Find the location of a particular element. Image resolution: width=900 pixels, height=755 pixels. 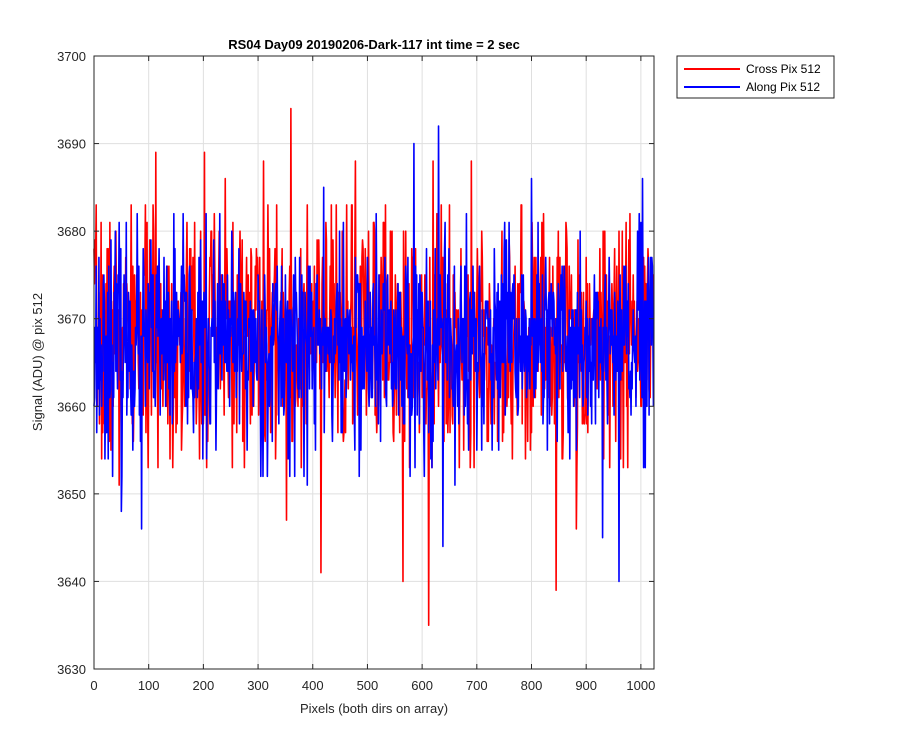

x-tick-label: 400 is located at coordinates (313, 685).